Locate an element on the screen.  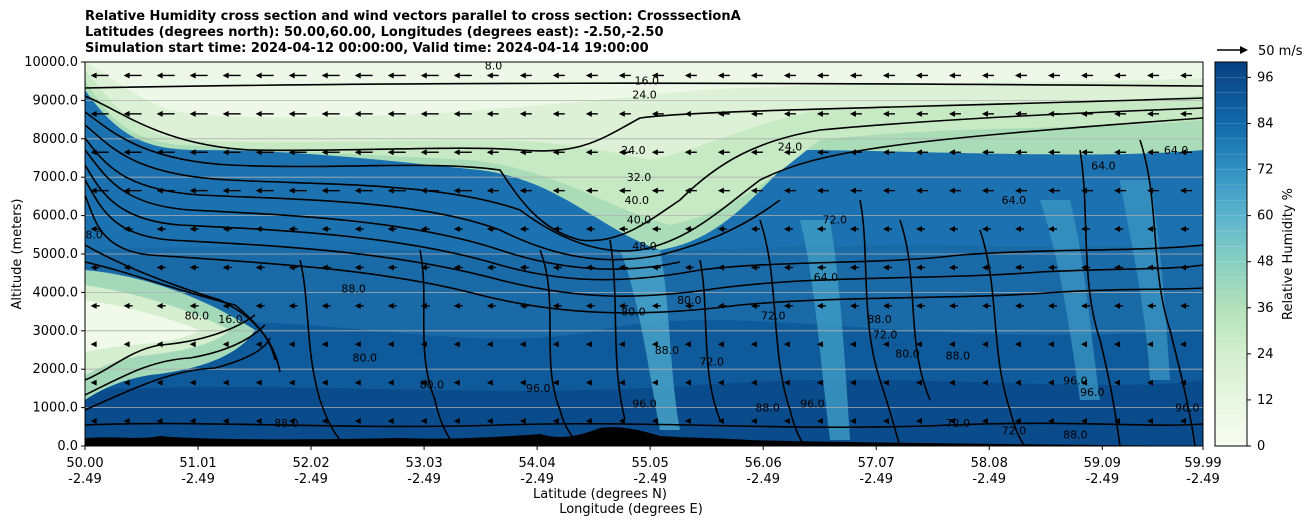
quiver-key-arrowhead is located at coordinates (1244, 50).